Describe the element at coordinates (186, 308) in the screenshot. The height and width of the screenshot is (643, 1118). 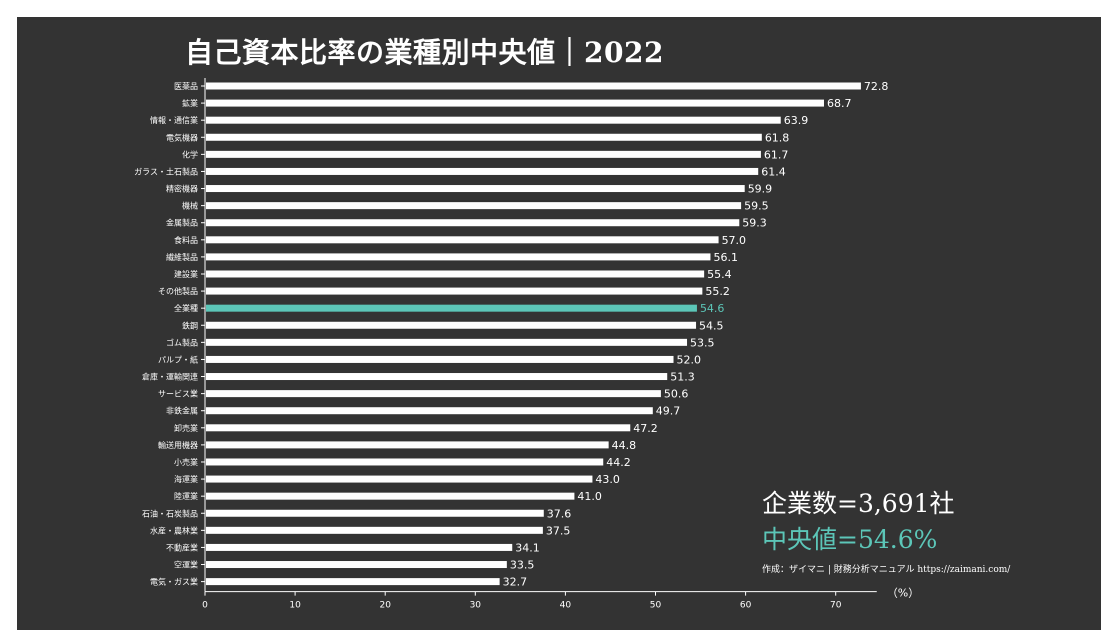
I see `category-label: 全業種` at that location.